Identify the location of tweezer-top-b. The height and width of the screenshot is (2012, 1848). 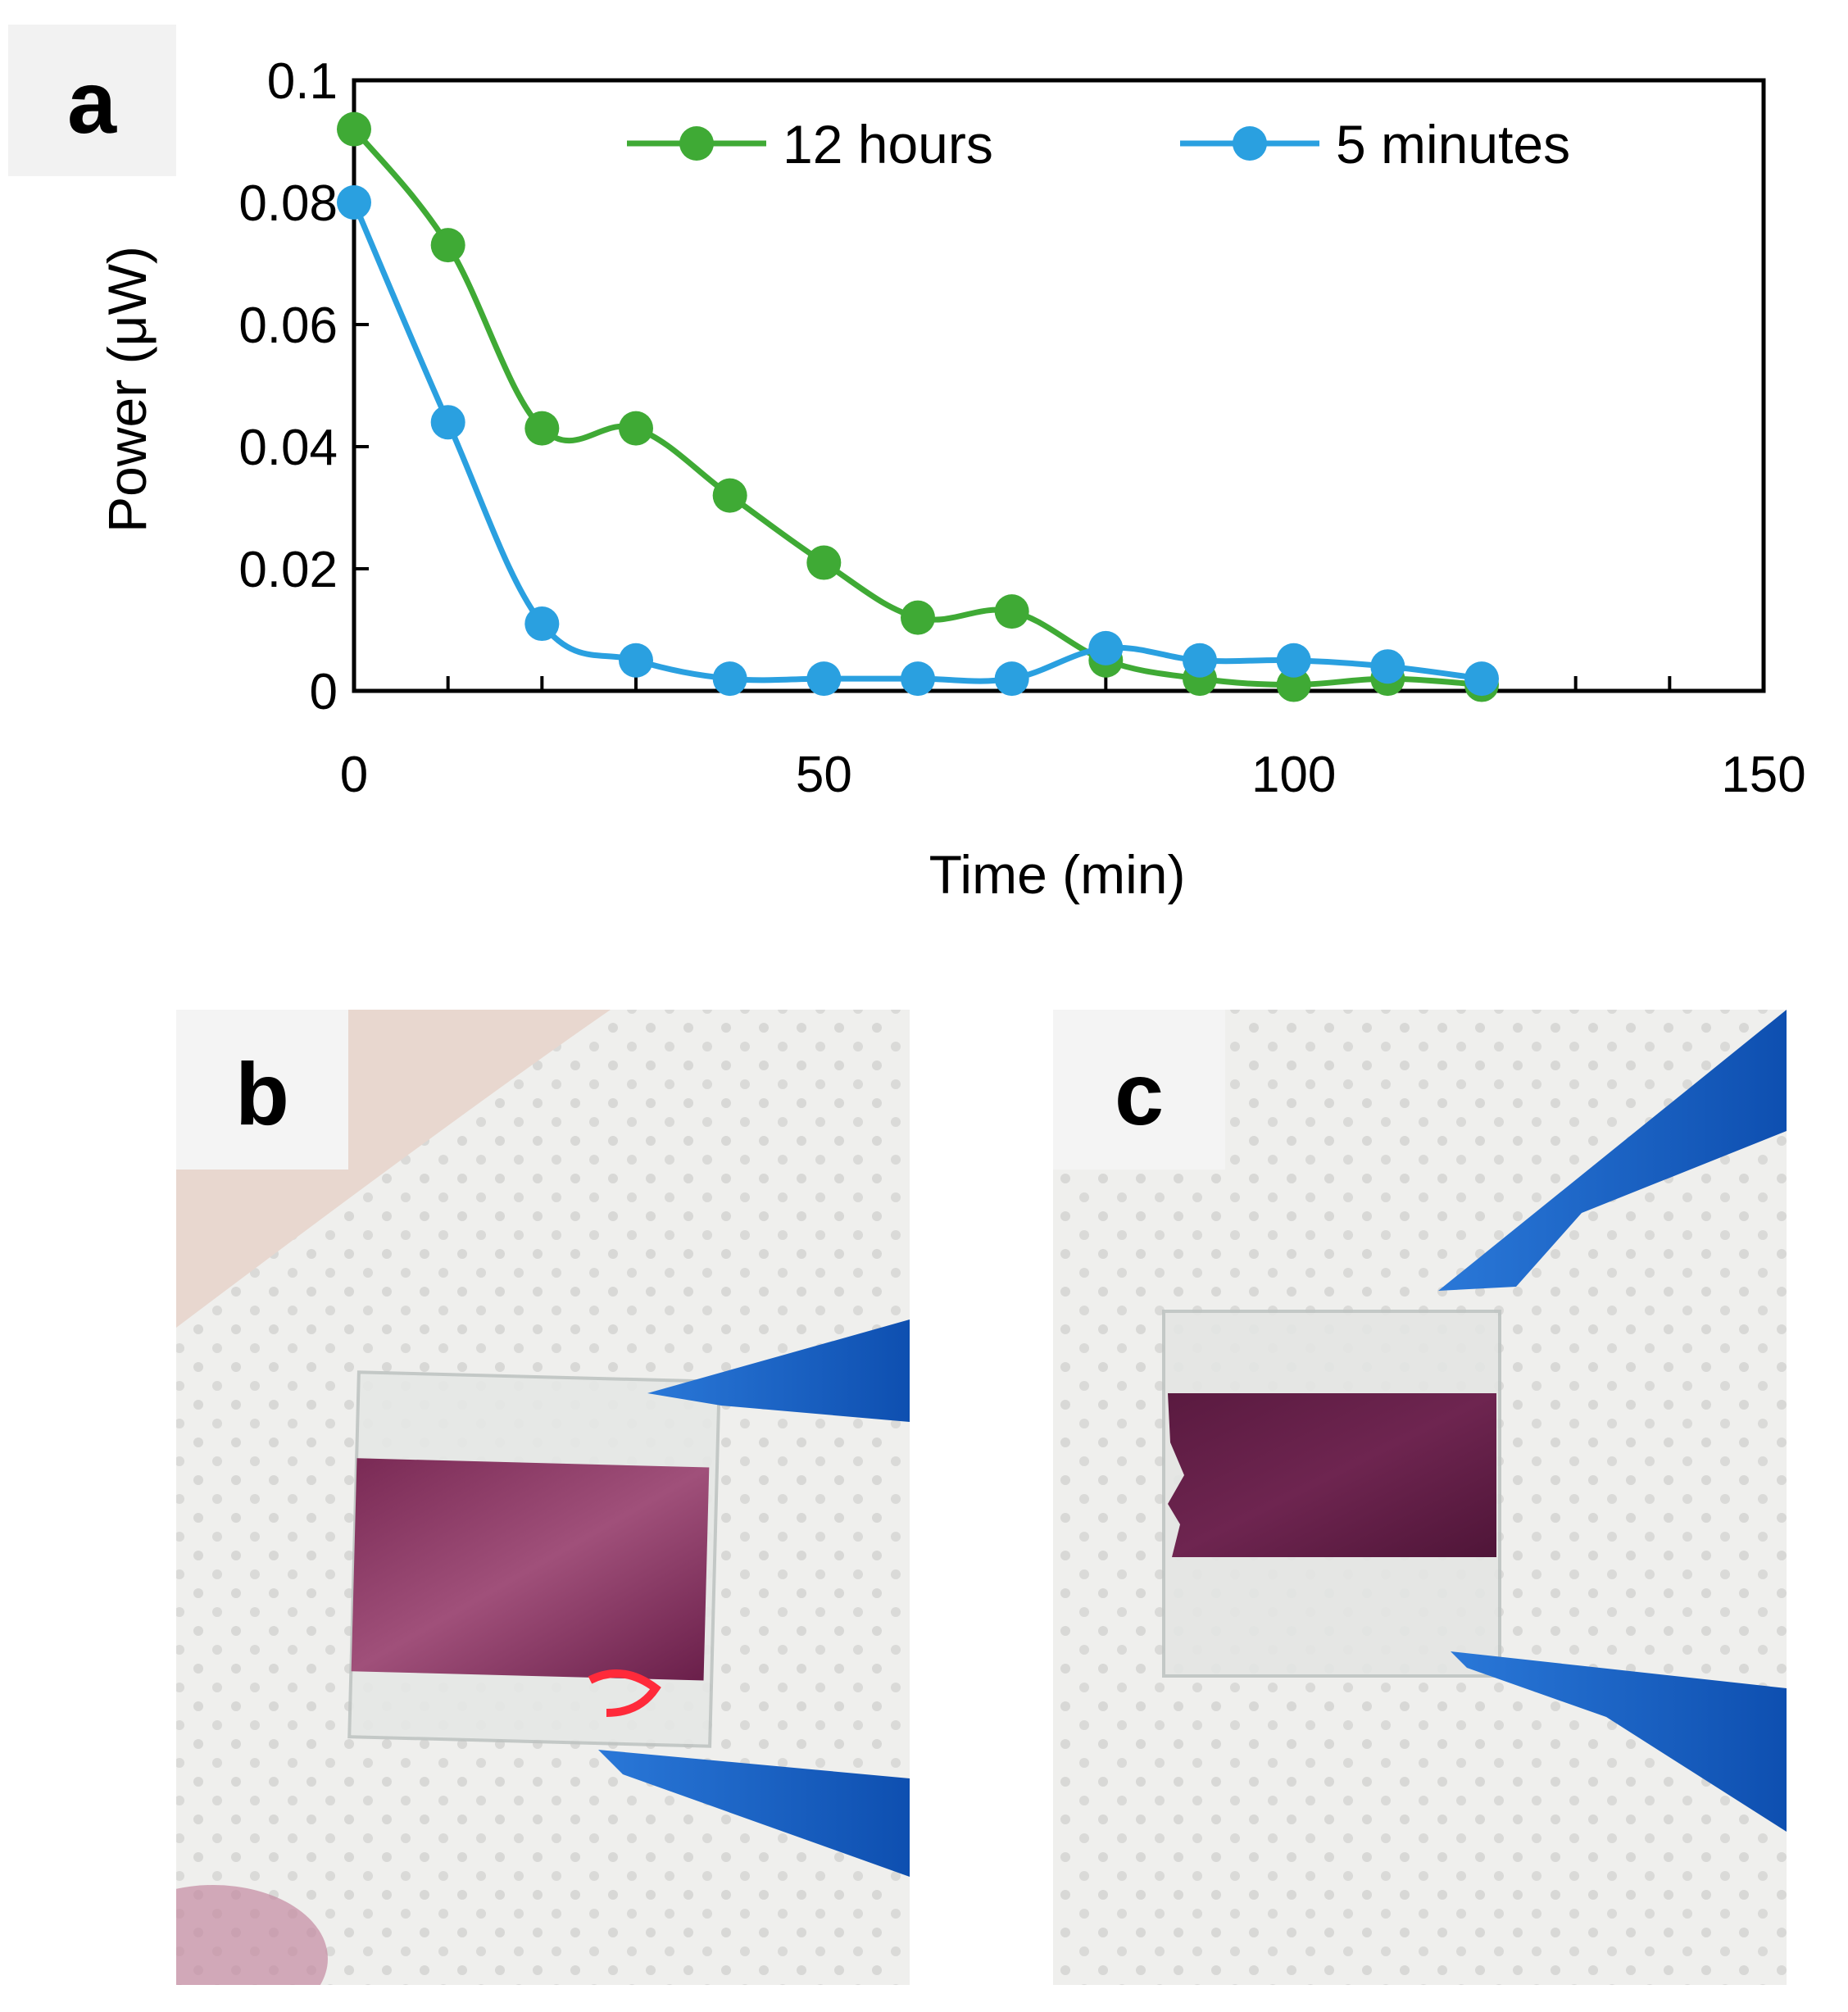
(778, 1370).